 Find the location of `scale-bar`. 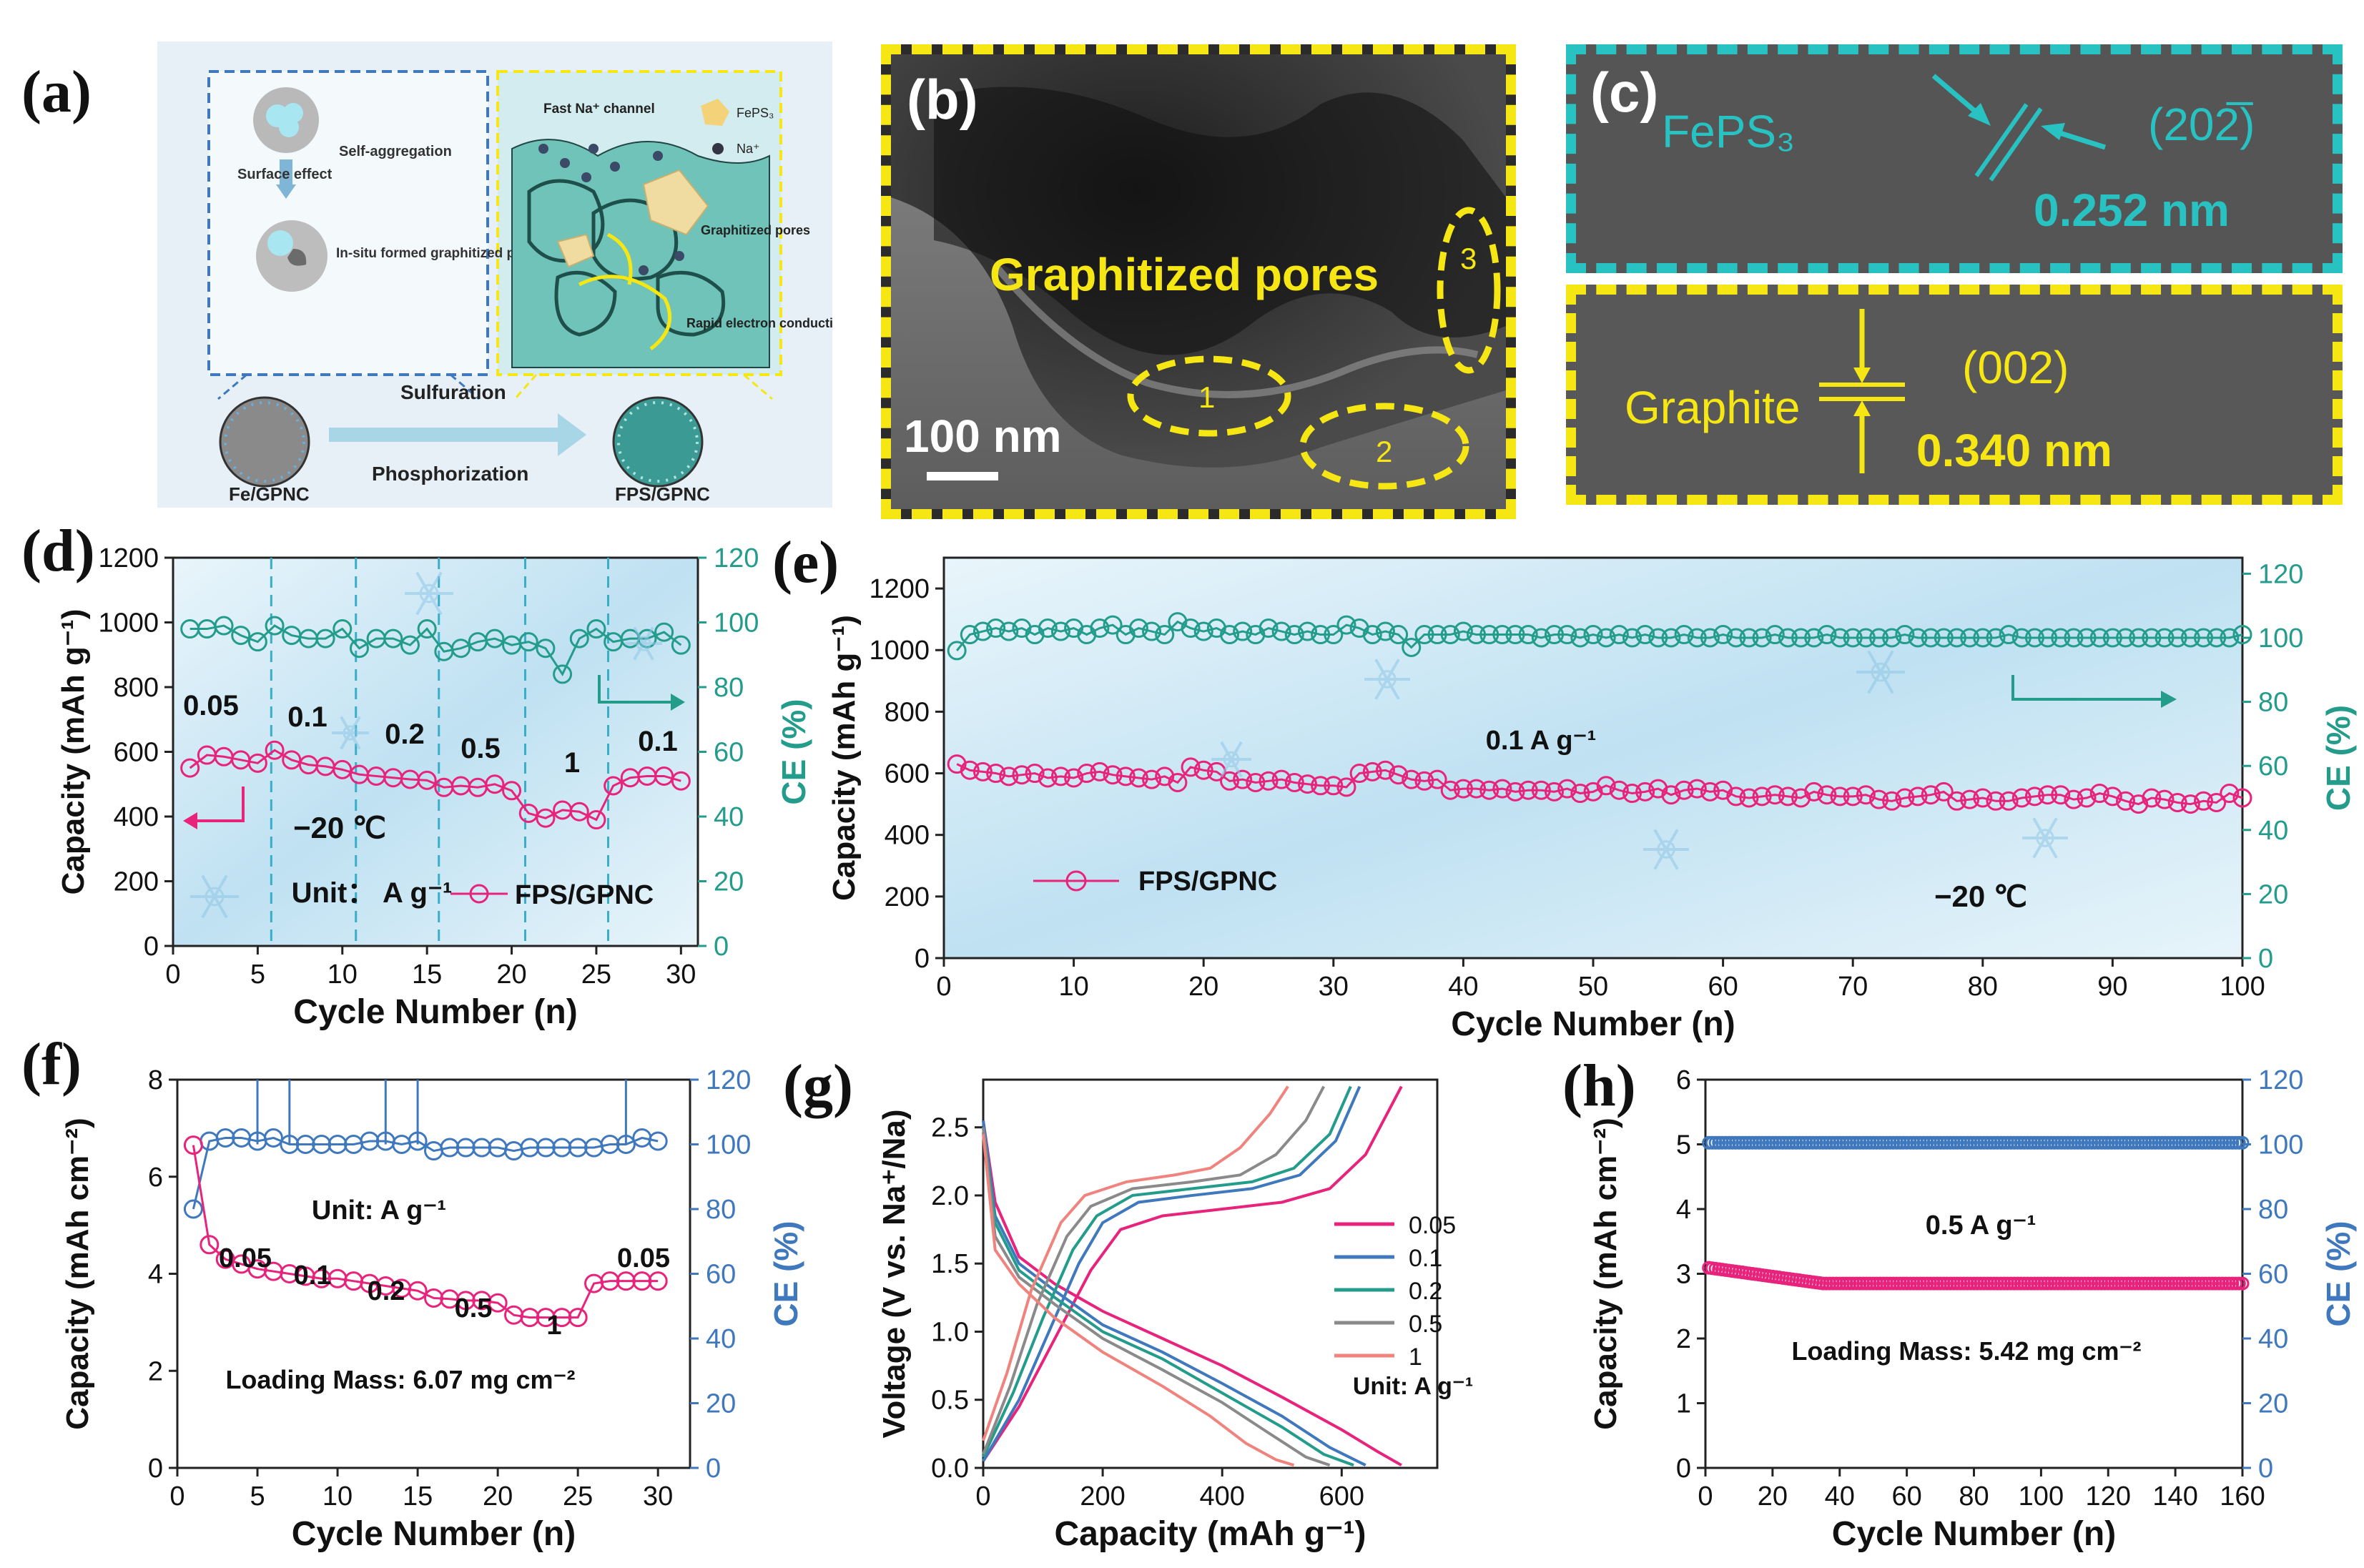

scale-bar is located at coordinates (962, 476).